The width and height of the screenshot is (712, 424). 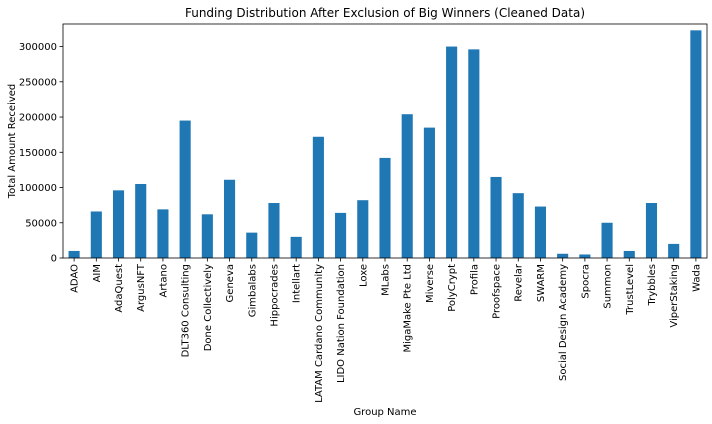 What do you see at coordinates (41, 223) in the screenshot?
I see `y-tick-label-1: 50000` at bounding box center [41, 223].